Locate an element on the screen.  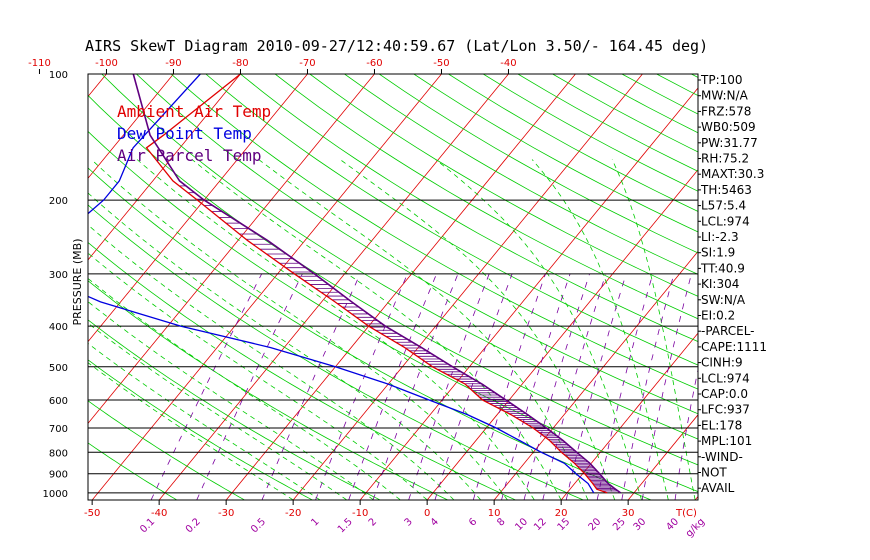
index-label: RH:75.2 is located at coordinates (725, 159).